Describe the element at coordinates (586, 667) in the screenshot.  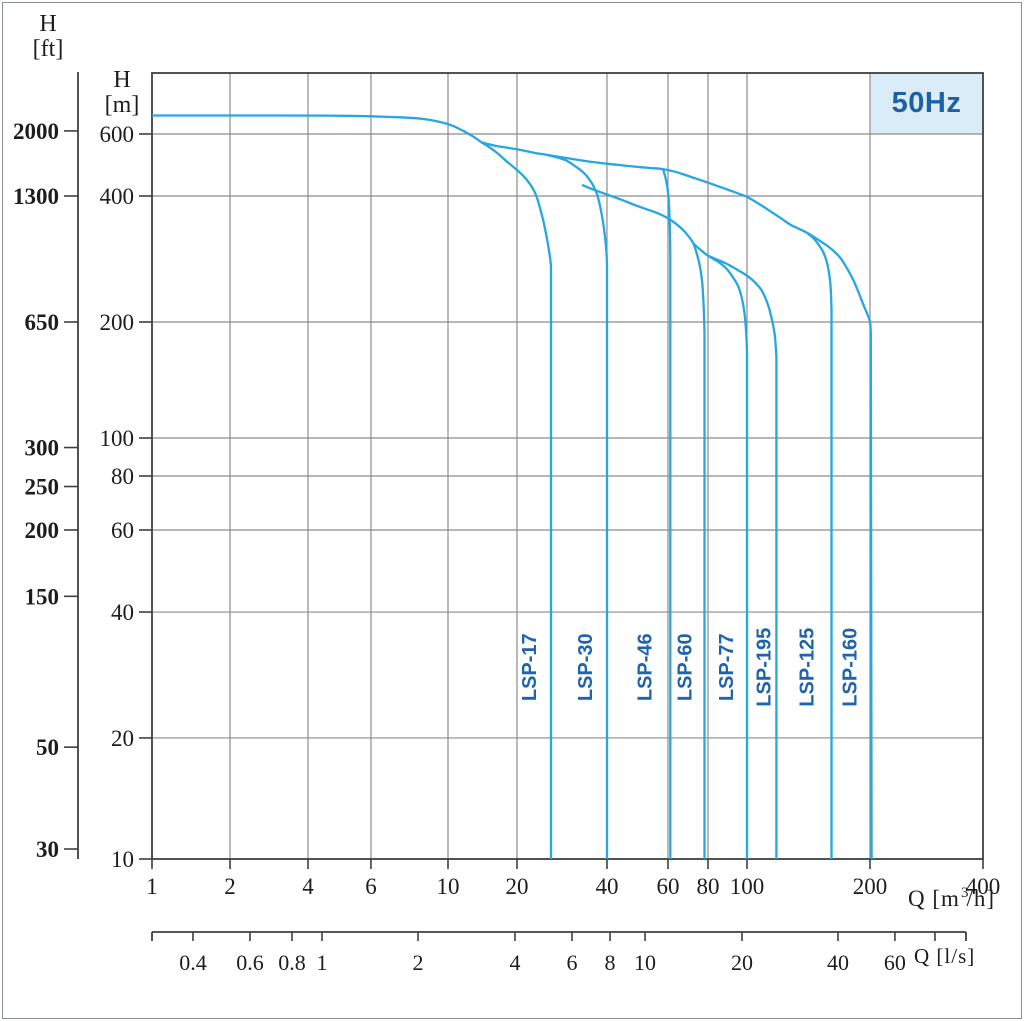
I see `series-label-lsp-30: LSP-30` at that location.